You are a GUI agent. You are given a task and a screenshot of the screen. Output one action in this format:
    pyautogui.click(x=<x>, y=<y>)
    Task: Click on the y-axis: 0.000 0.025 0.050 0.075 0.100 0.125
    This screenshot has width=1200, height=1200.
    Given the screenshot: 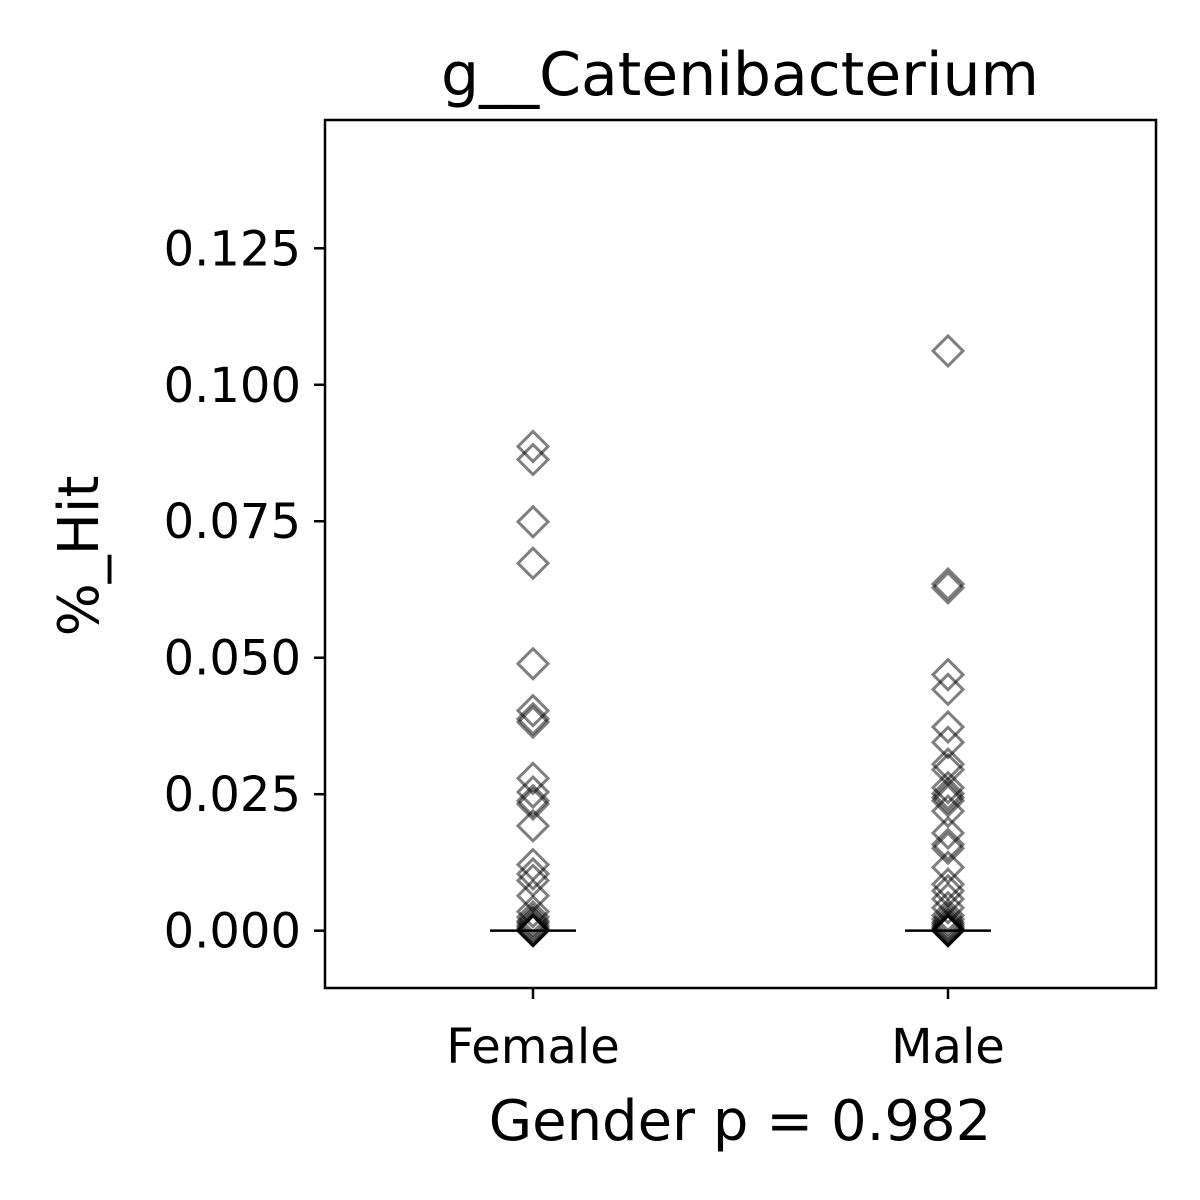 What is the action you would take?
    pyautogui.click(x=244, y=590)
    